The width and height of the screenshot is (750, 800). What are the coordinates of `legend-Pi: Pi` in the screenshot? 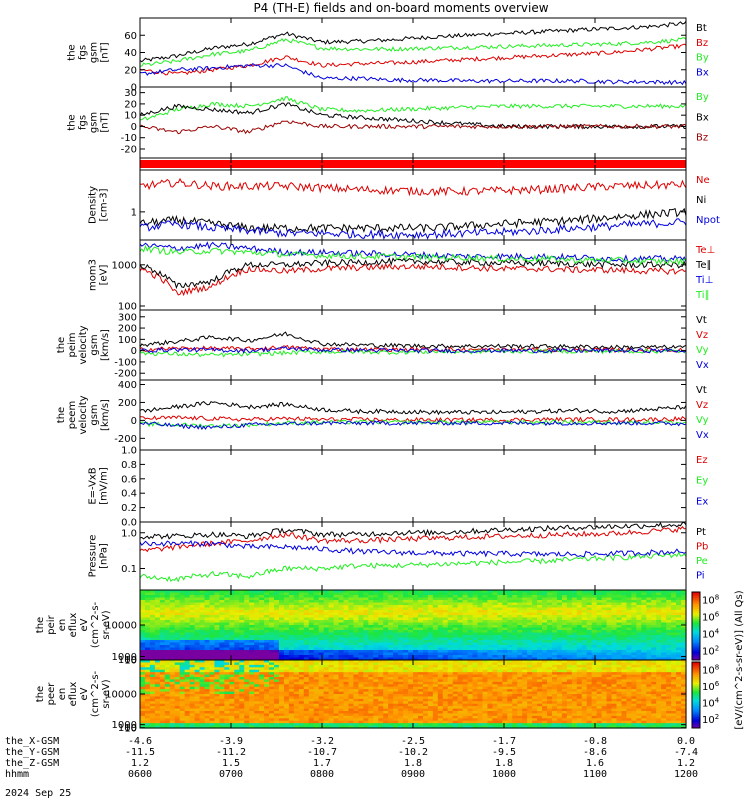 It's located at (700, 576).